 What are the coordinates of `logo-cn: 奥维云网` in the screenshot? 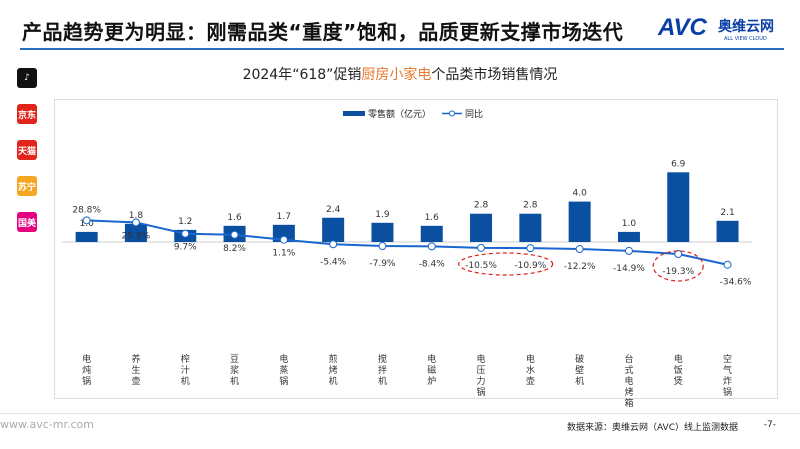 It's located at (746, 27).